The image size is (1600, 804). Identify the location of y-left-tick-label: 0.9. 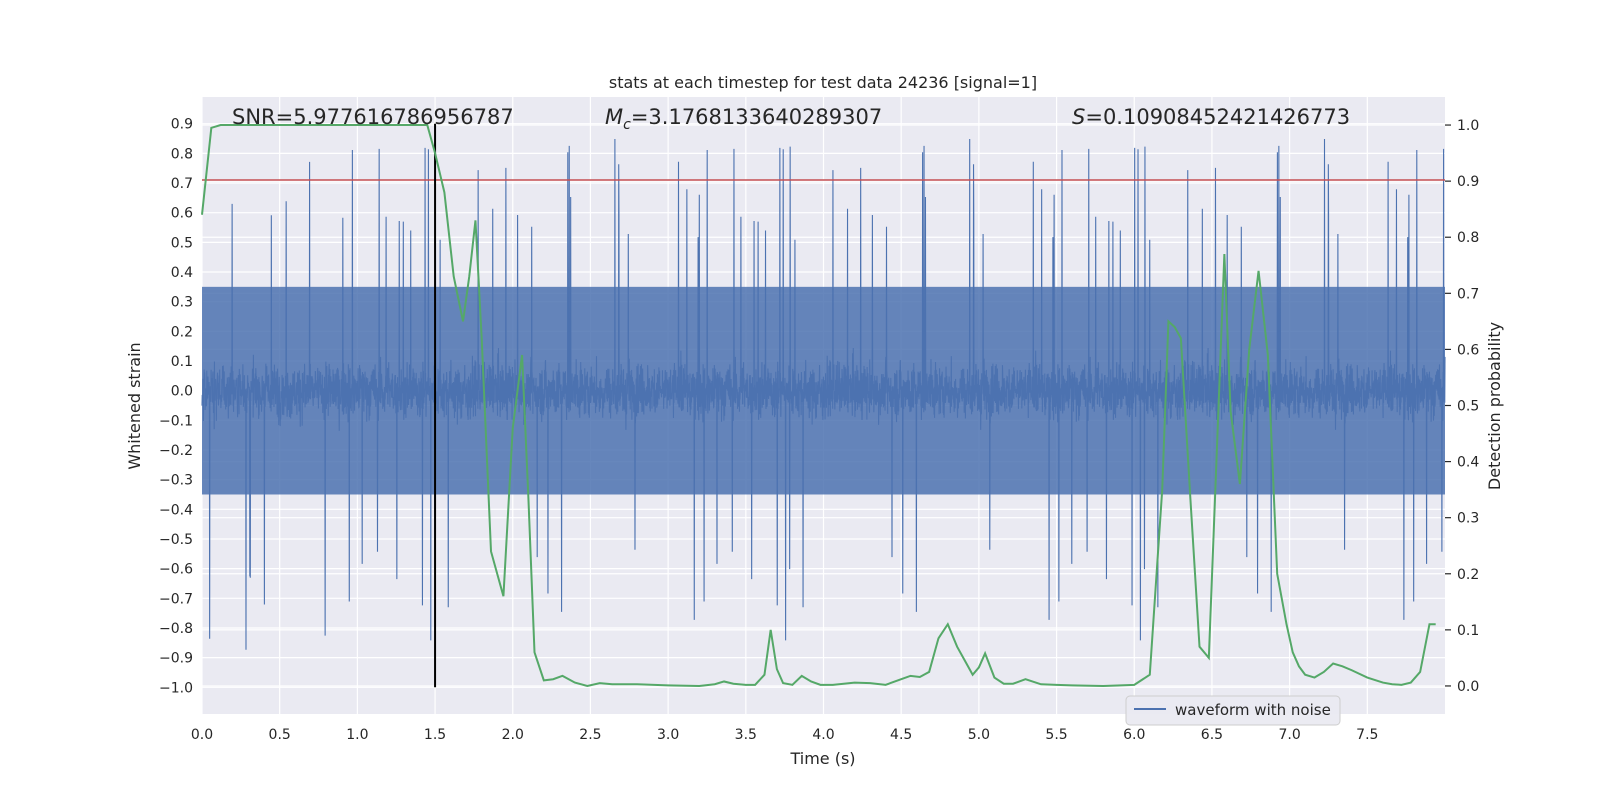
(182, 125).